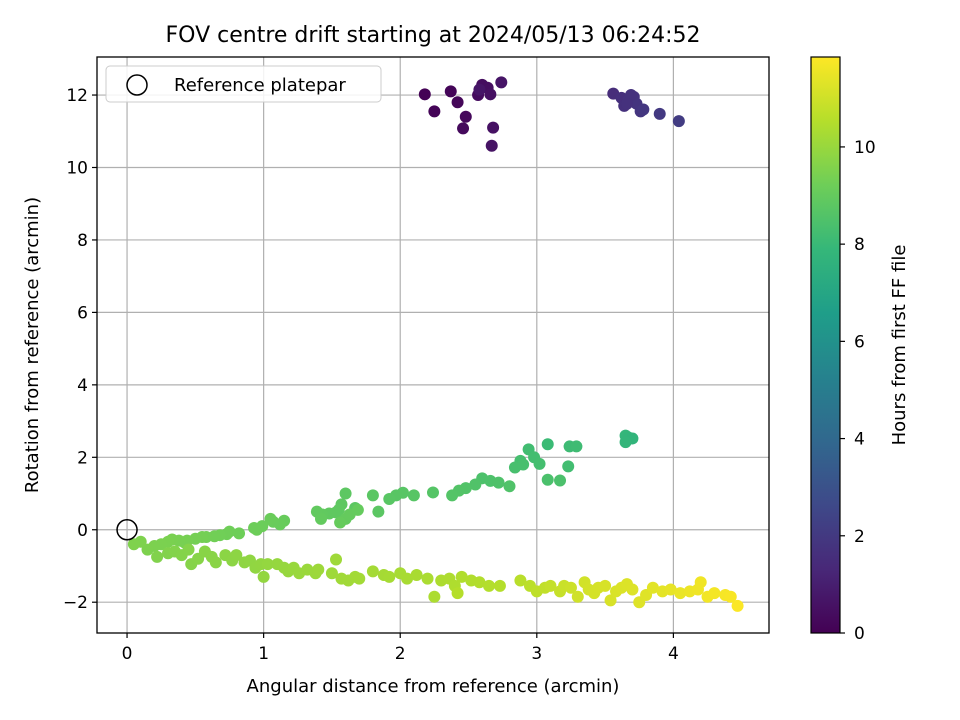  I want to click on x-tick-label: 0, so click(127, 654).